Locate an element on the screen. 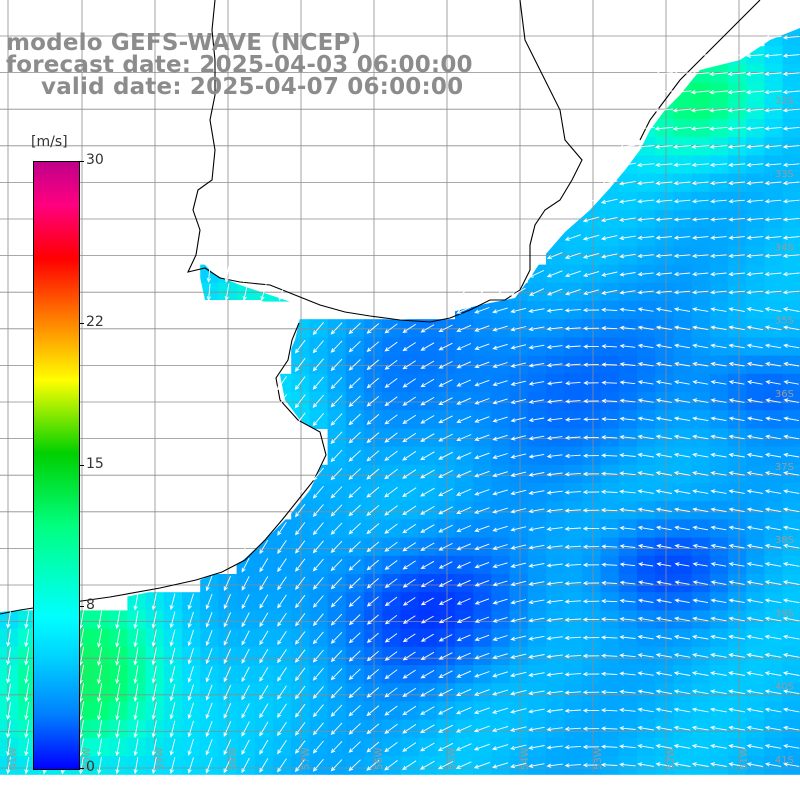 This screenshot has width=800, height=800. latitude-label: 37S is located at coordinates (784, 467).